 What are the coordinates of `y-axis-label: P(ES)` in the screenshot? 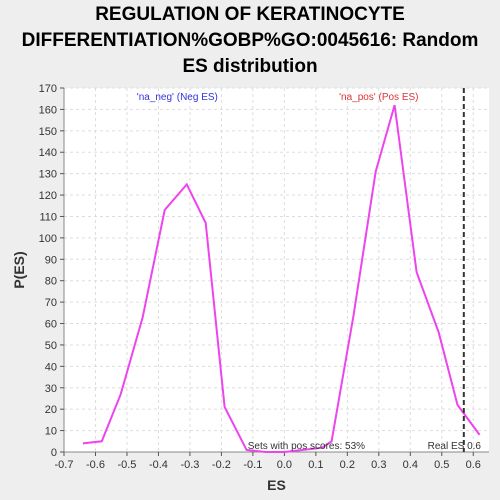 It's located at (19, 269).